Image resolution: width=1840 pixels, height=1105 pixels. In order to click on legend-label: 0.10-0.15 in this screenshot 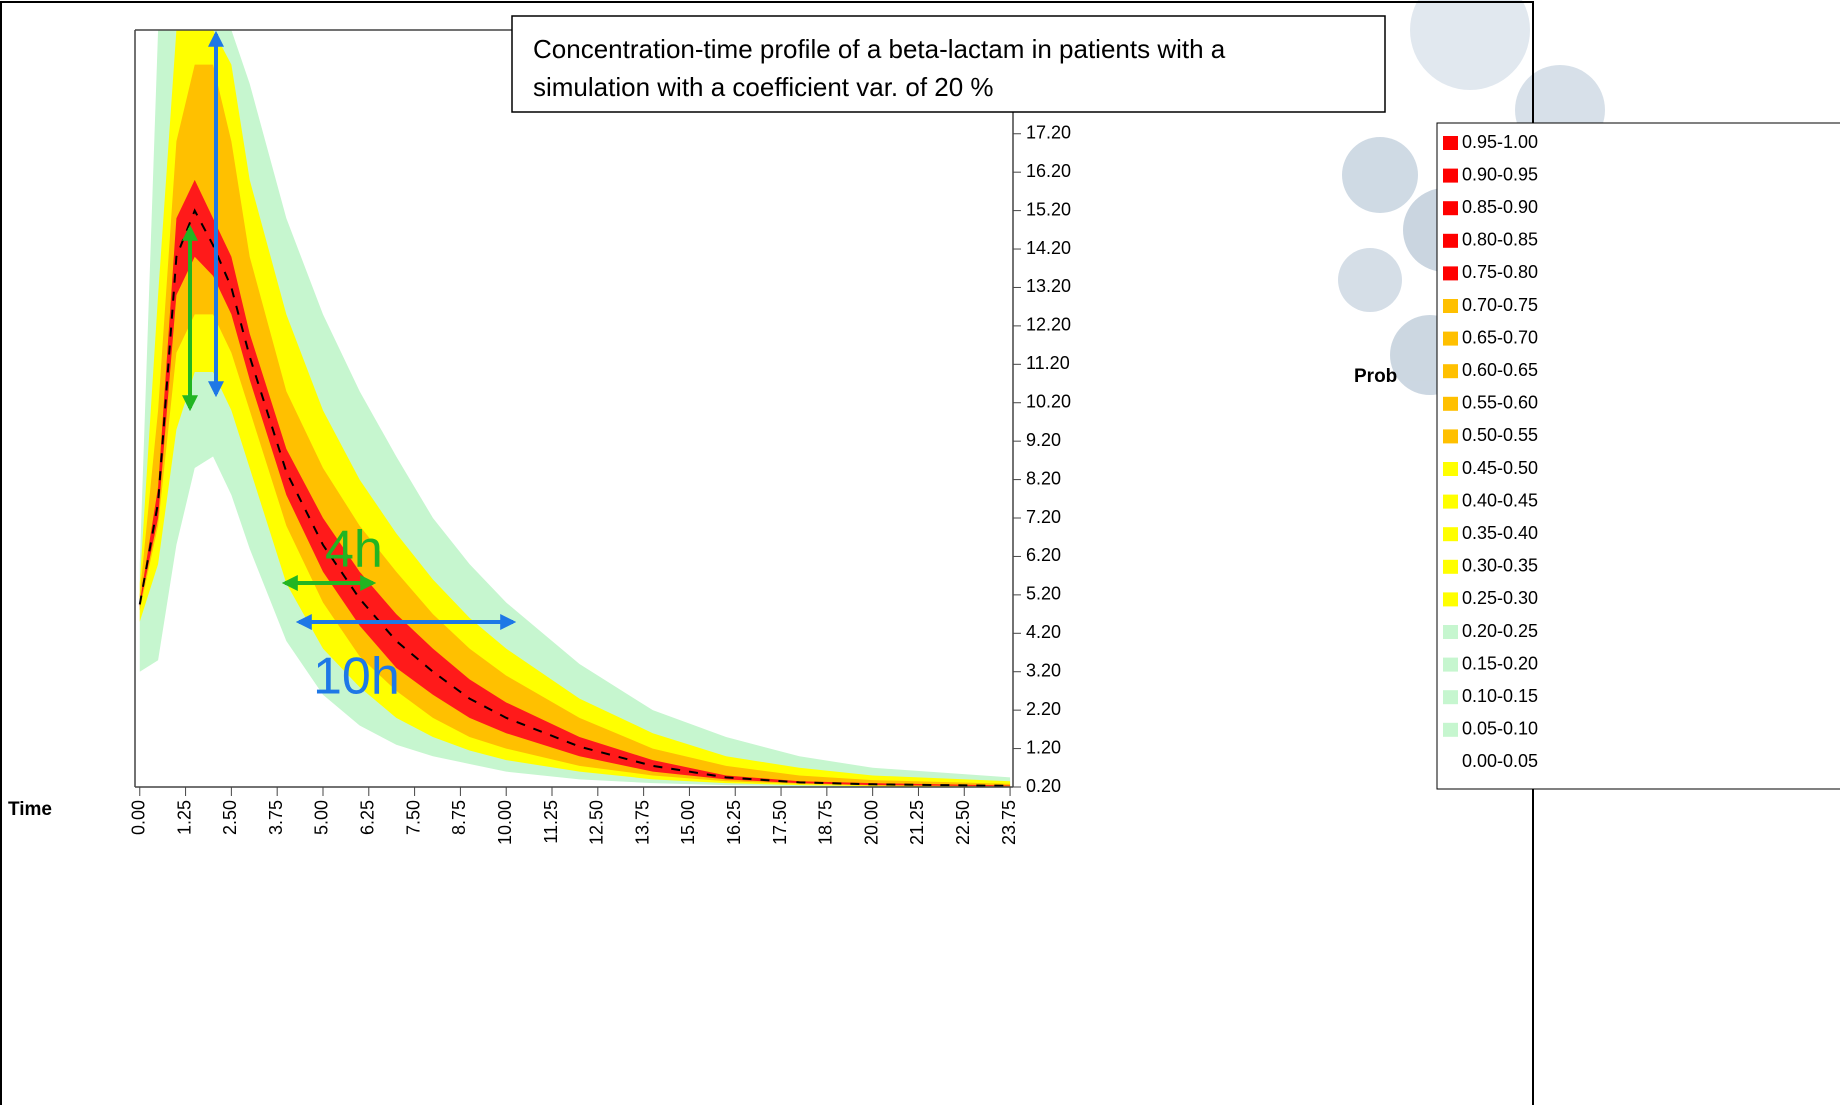, I will do `click(1500, 696)`.